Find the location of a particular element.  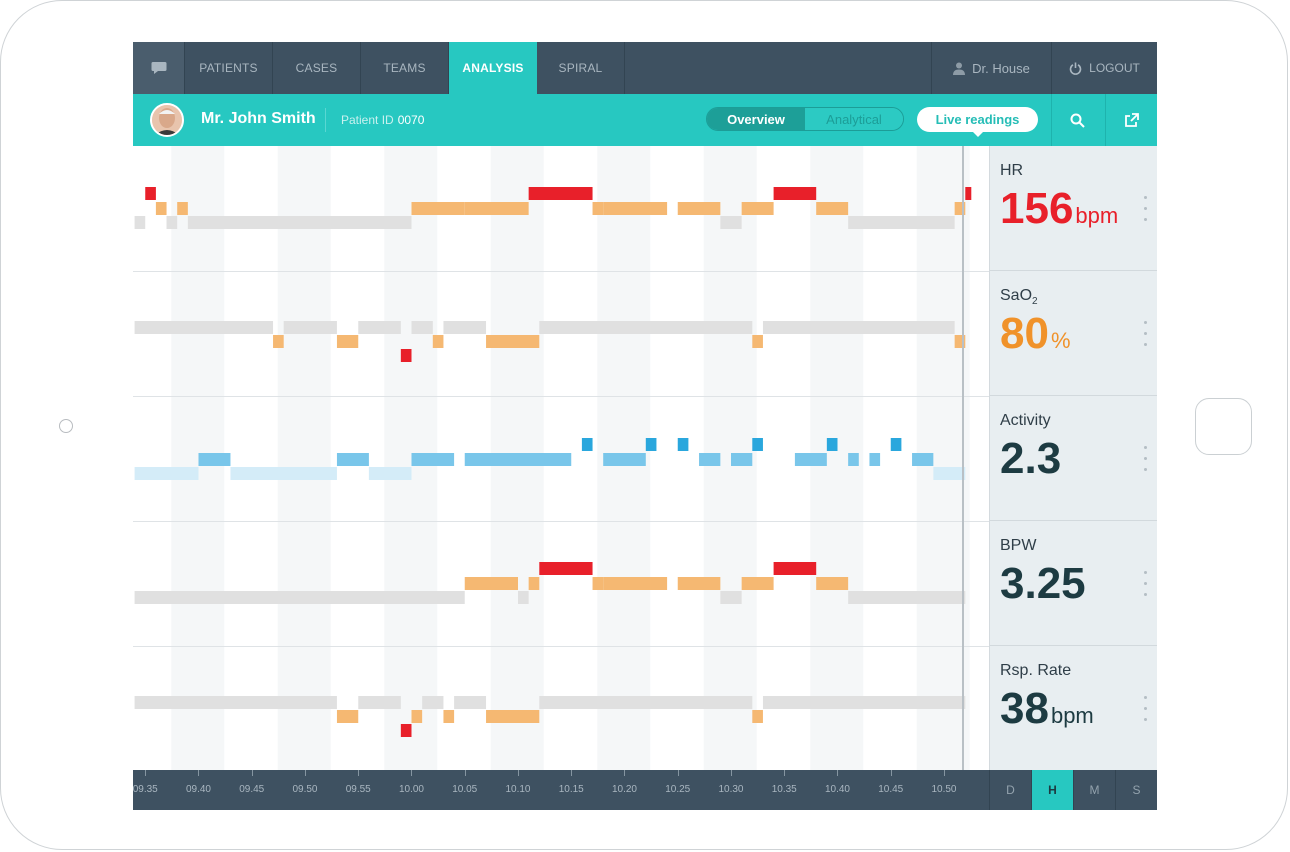

readout-hr: HR 156bpm is located at coordinates (1073, 208).